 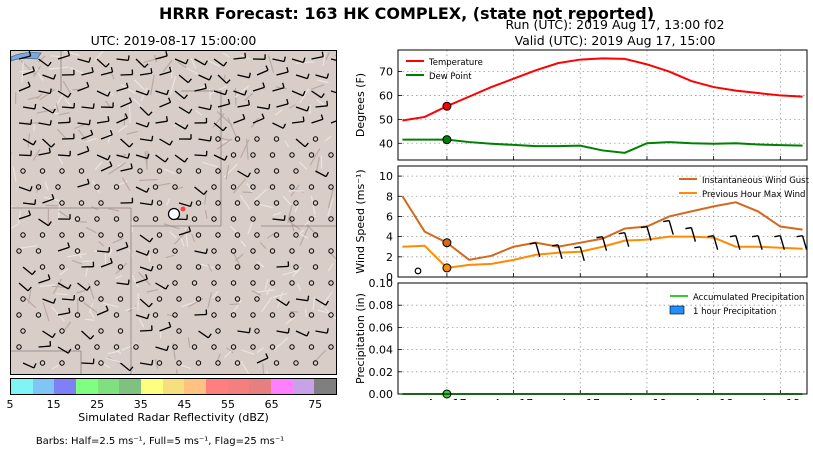 What do you see at coordinates (677, 310) in the screenshot?
I see `legend-swatch` at bounding box center [677, 310].